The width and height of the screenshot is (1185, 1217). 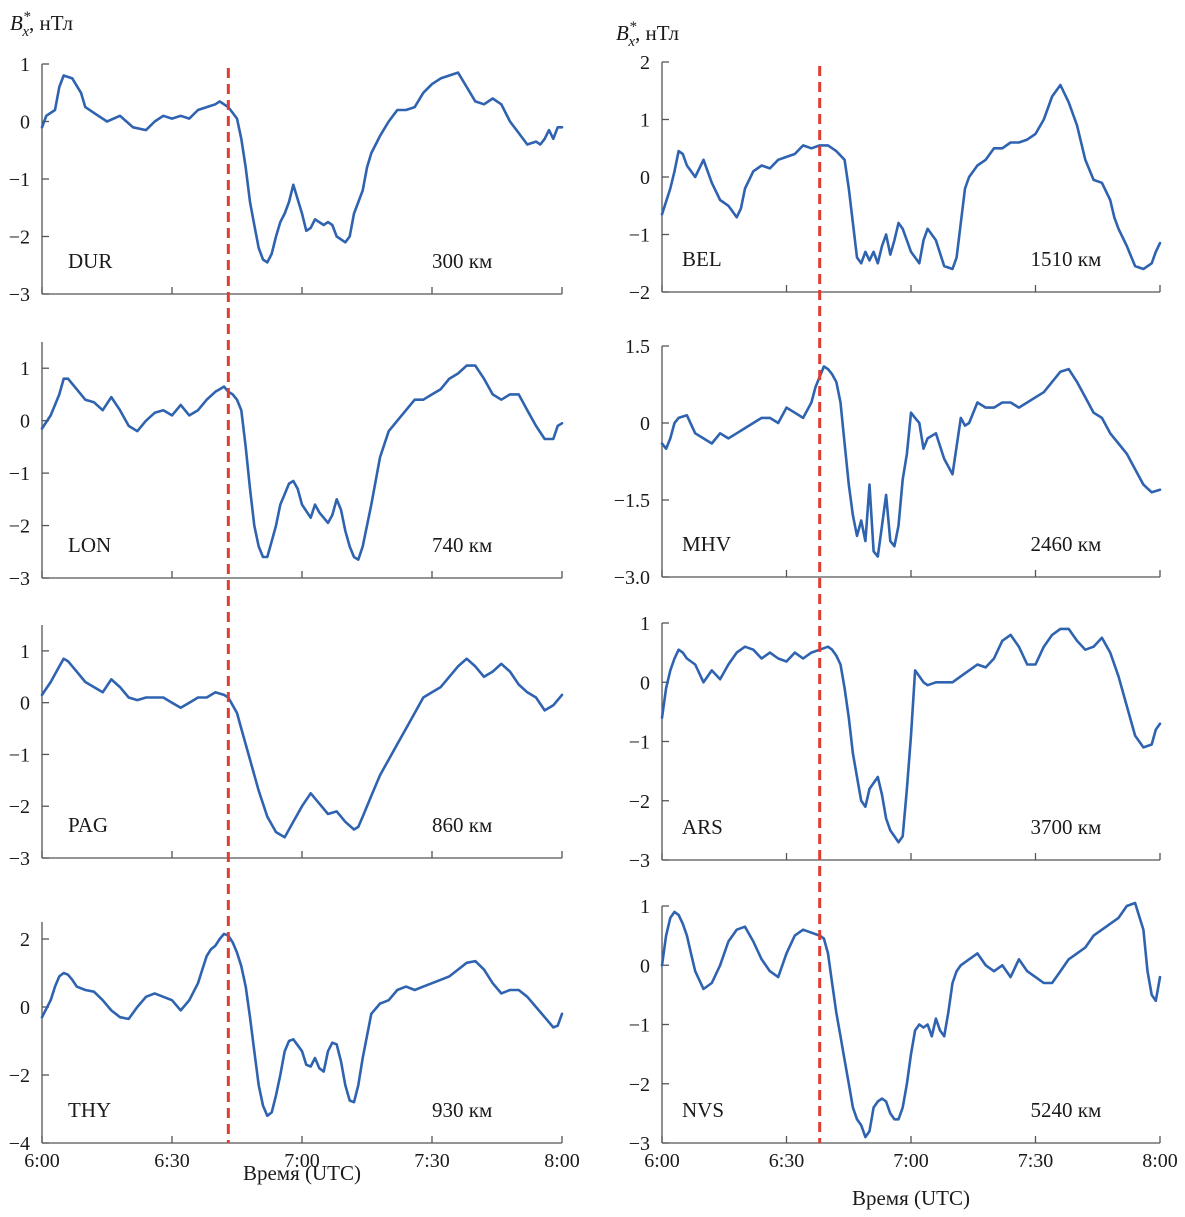 I want to click on distance-label: 740 км, so click(x=462, y=545).